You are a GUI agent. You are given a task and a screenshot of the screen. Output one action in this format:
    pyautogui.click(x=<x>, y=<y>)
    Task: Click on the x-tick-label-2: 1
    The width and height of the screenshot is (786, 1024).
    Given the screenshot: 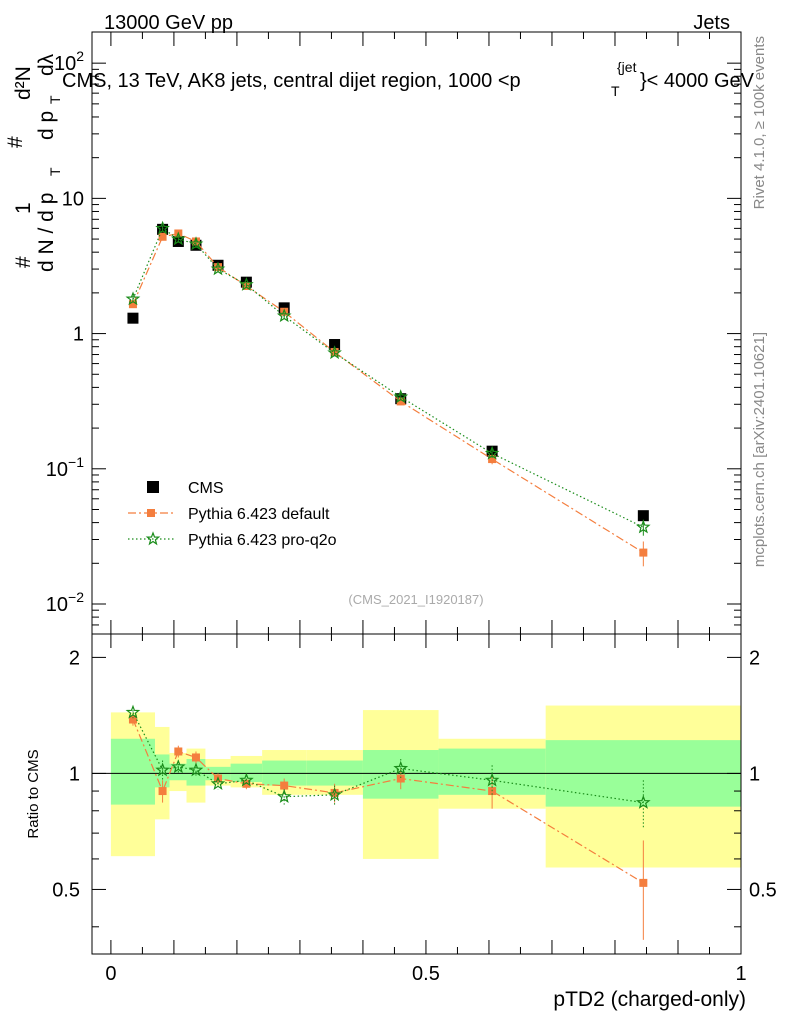 What is the action you would take?
    pyautogui.click(x=740, y=974)
    